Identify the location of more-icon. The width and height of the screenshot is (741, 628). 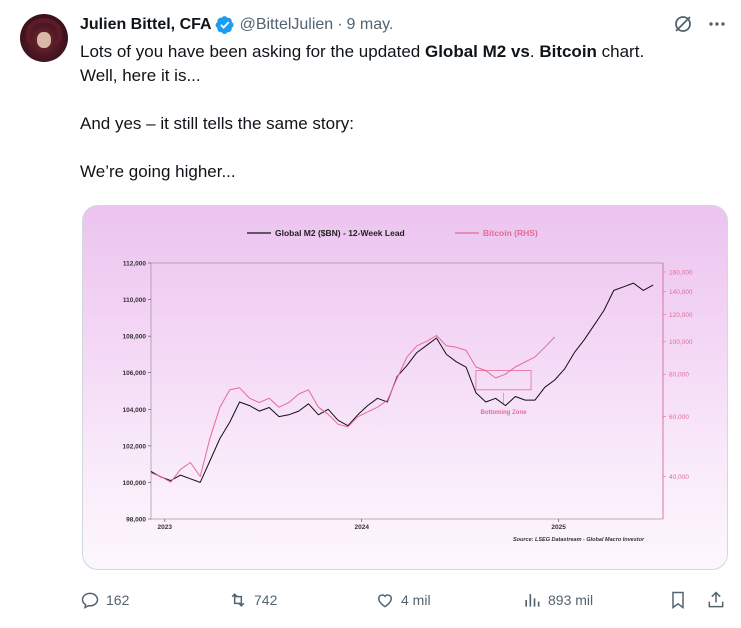
(717, 24).